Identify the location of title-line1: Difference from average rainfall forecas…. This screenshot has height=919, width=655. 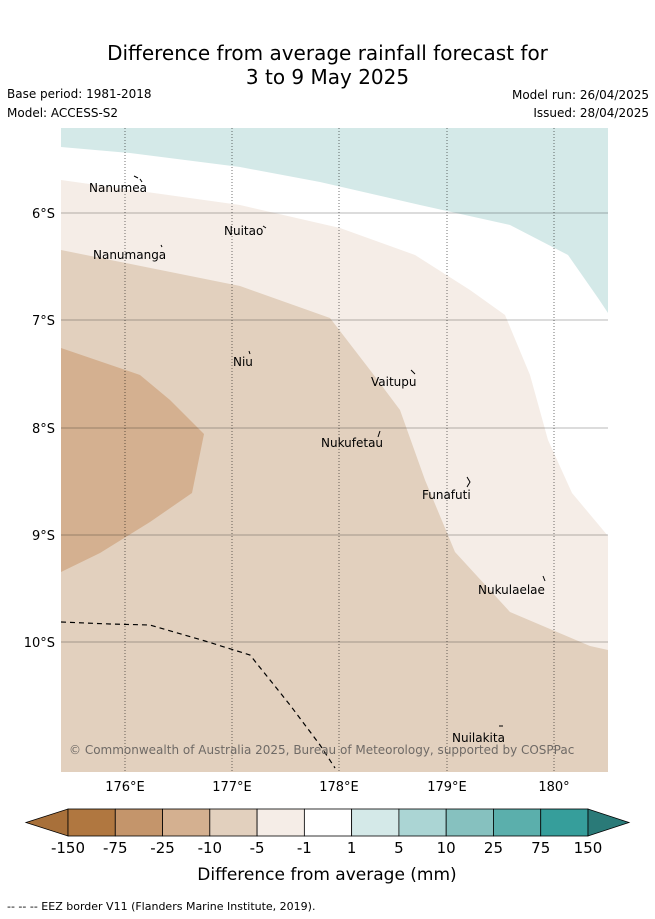
(327, 53).